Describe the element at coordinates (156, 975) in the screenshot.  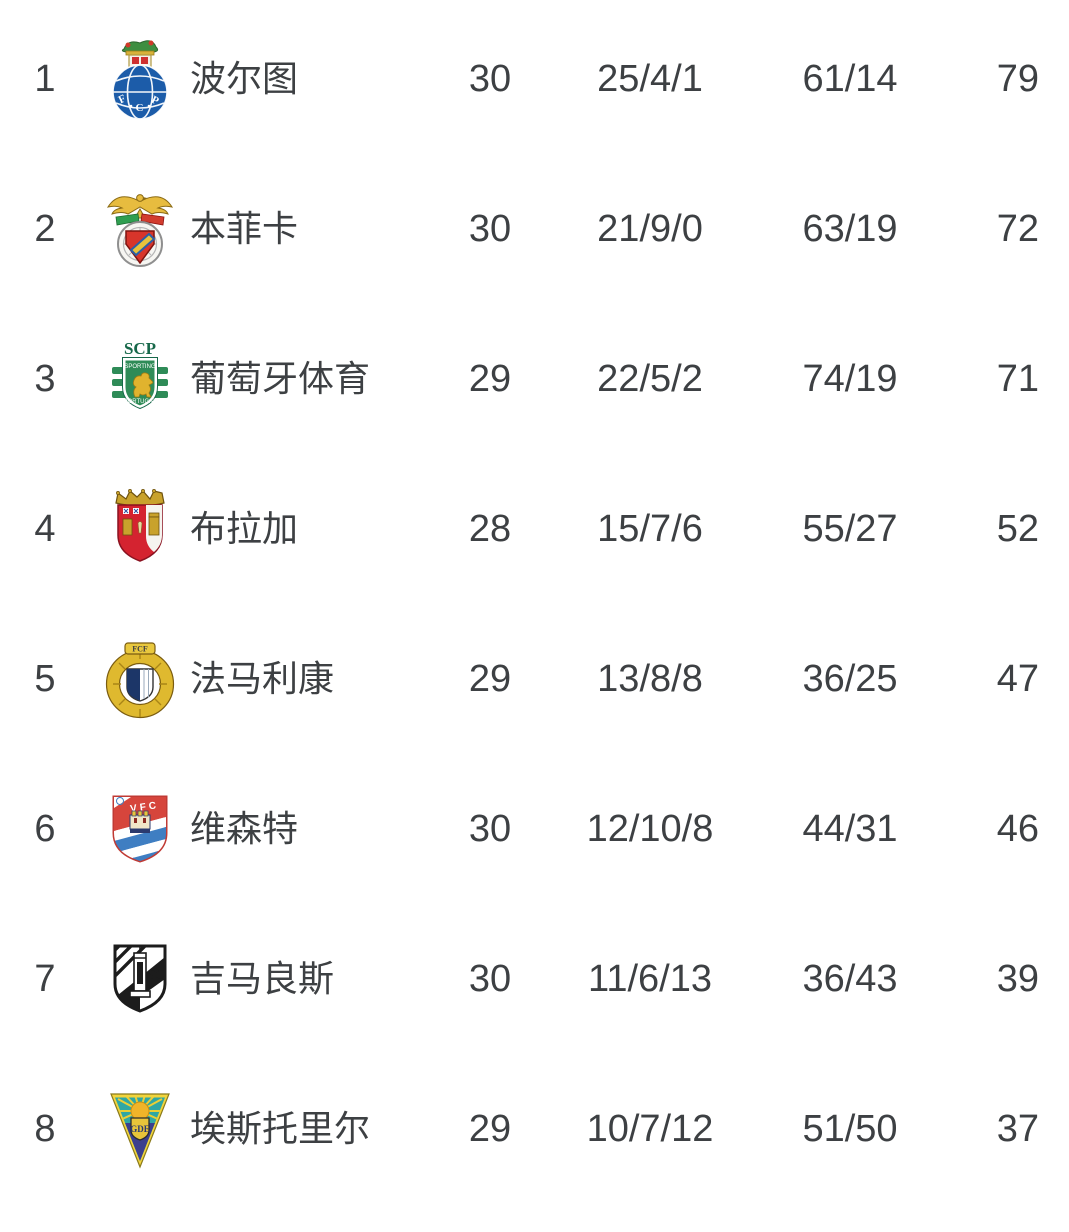
I see `svg-text: SC` at that location.